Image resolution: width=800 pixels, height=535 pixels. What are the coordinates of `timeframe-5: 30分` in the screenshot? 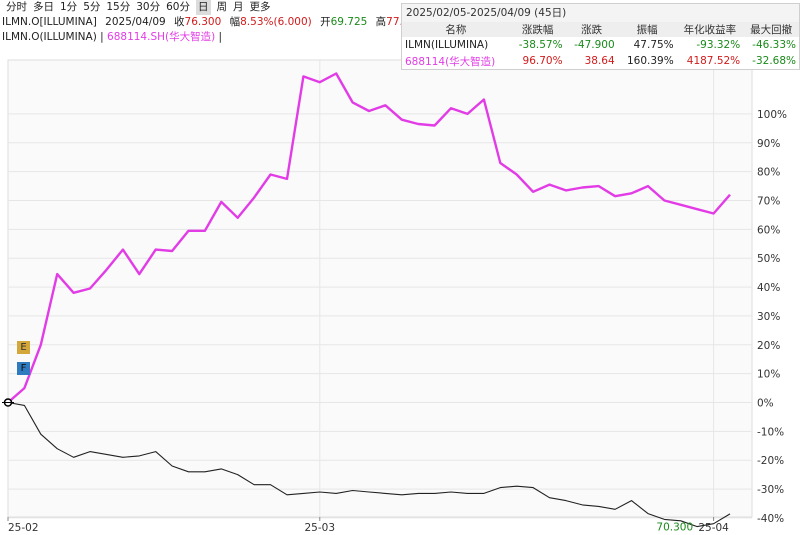 It's located at (148, 7).